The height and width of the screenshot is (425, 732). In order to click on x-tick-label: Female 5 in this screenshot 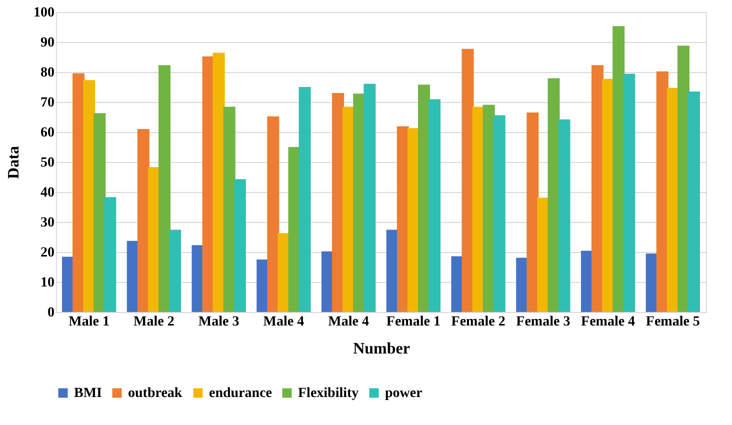, I will do `click(673, 322)`.